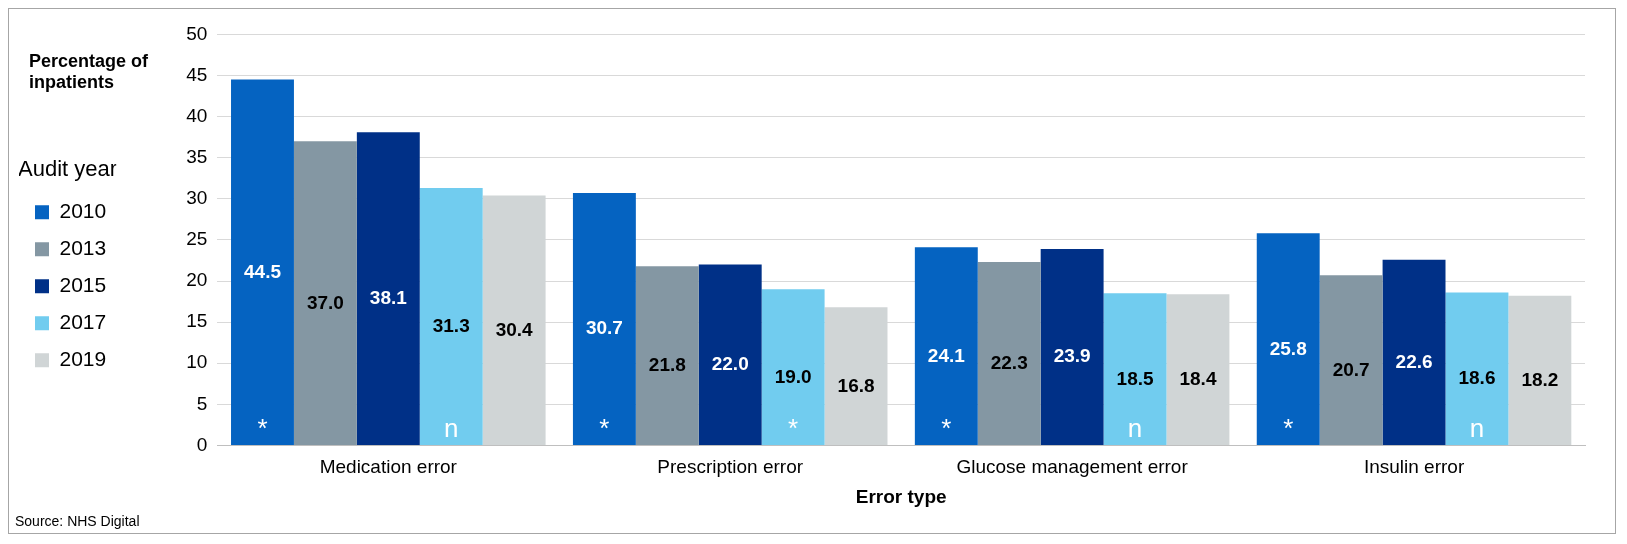  What do you see at coordinates (1288, 348) in the screenshot?
I see `data-label: 25.8` at bounding box center [1288, 348].